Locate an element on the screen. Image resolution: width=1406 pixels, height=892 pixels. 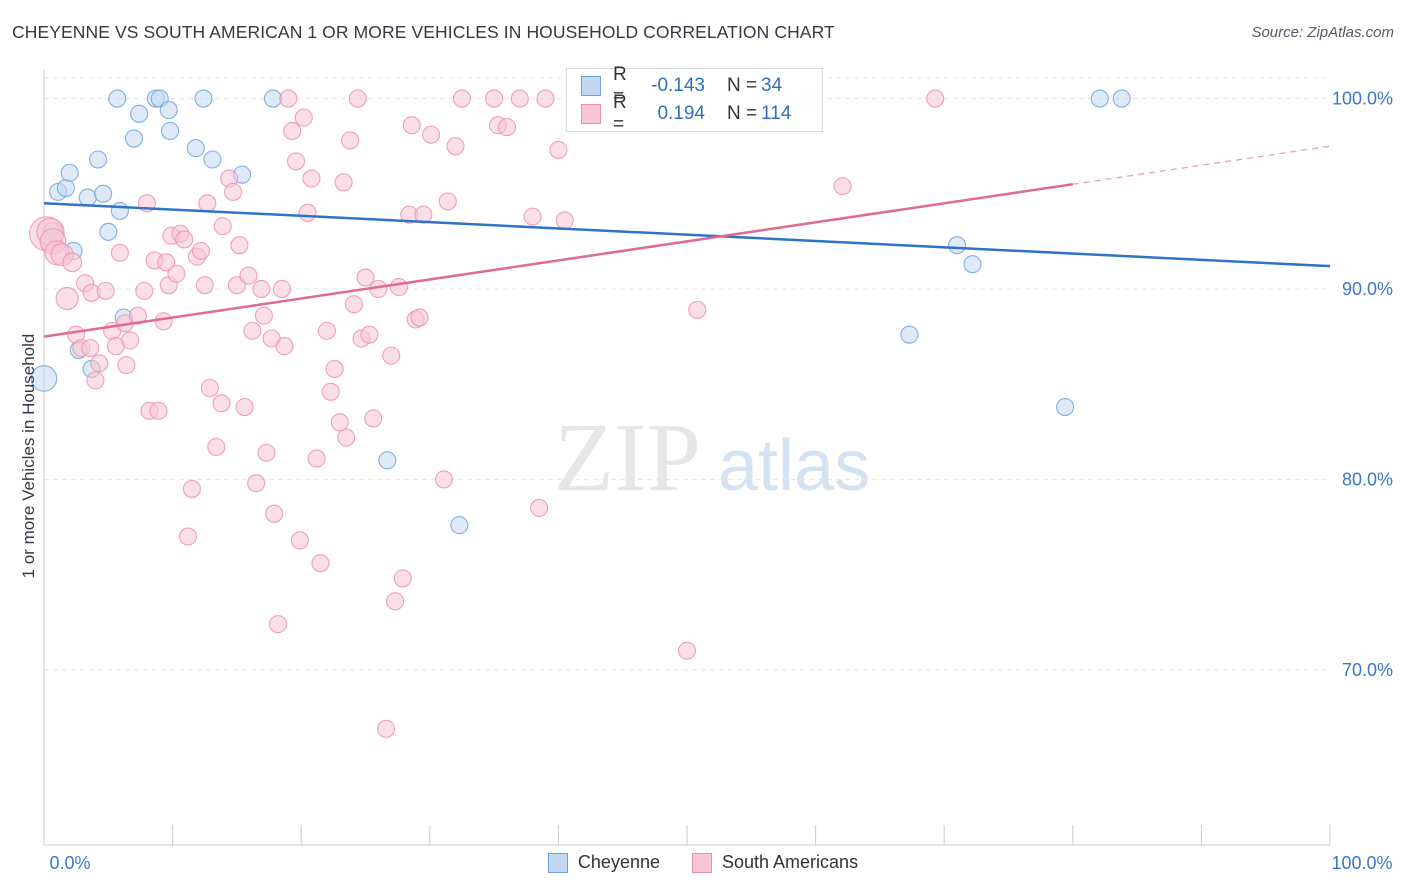
watermark-atlas: atlas is located at coordinates (794, 466).